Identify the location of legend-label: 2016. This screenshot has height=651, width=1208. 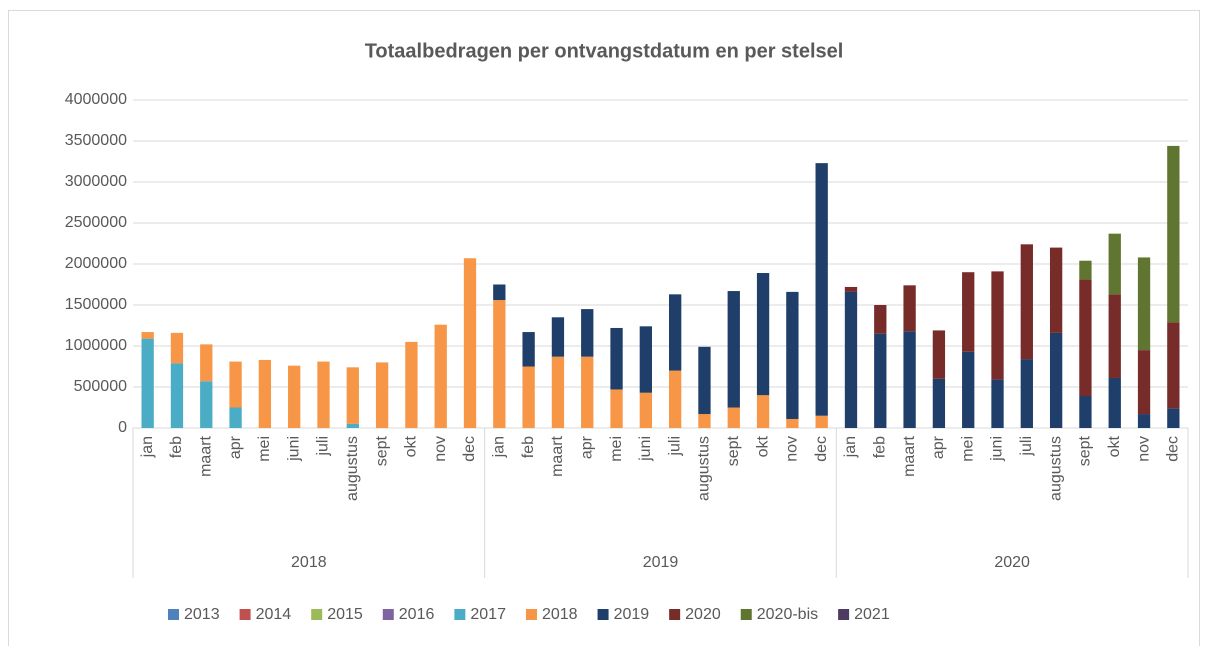
(417, 614).